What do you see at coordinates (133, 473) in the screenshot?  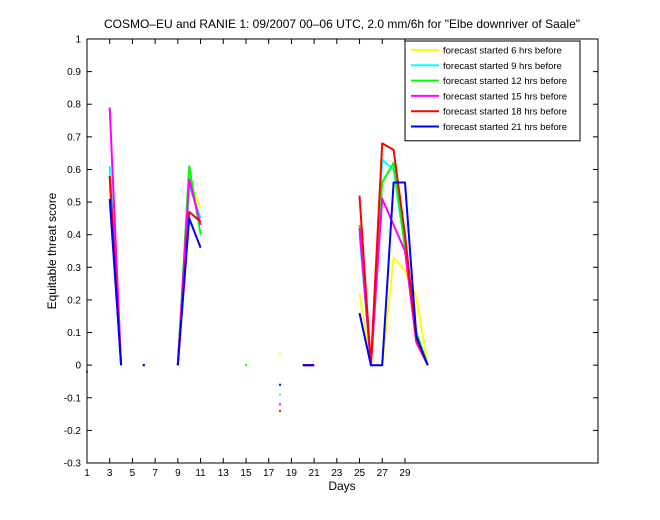 I see `x-tick-label: 5` at bounding box center [133, 473].